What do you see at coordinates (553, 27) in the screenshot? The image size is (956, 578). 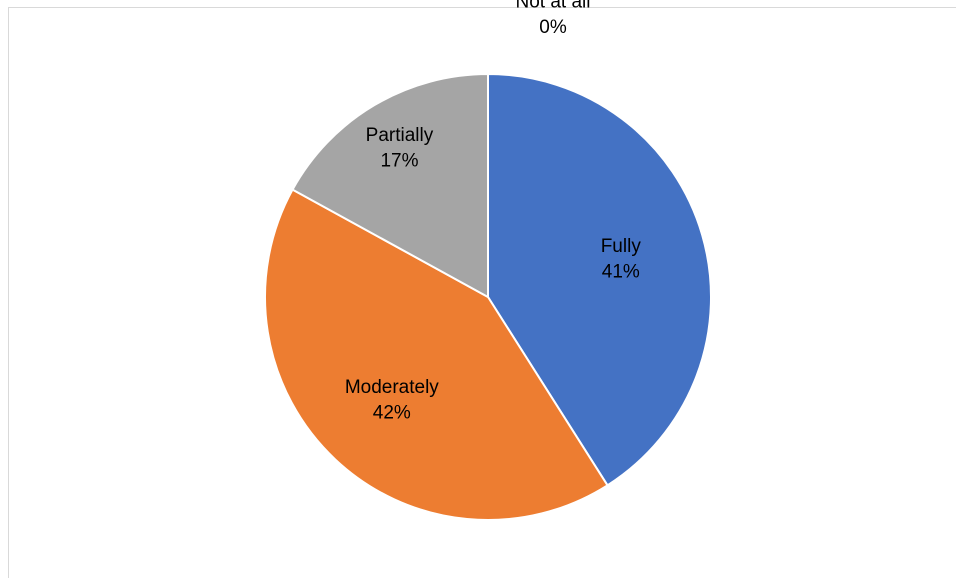 I see `pie-label-percent: 0%` at bounding box center [553, 27].